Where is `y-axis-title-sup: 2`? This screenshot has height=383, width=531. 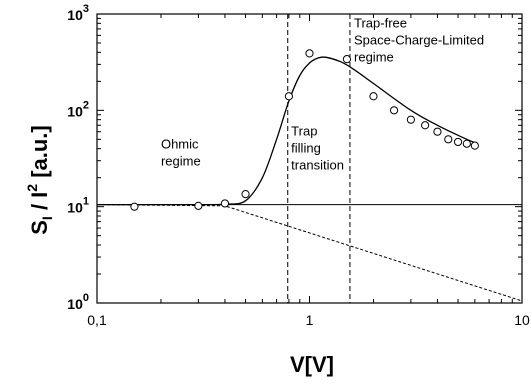 y-axis-title-sup: 2 is located at coordinates (32, 188).